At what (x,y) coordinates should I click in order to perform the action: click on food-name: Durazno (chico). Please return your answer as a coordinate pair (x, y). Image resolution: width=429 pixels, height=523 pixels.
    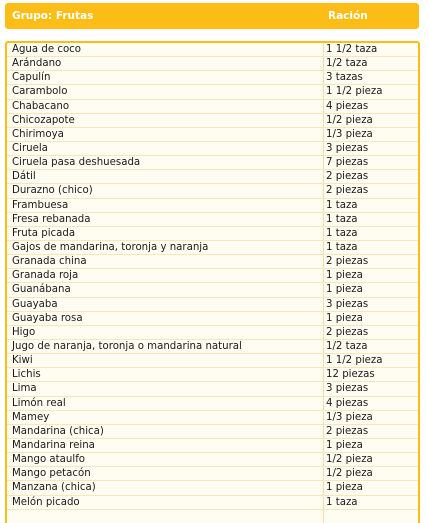
    Looking at the image, I should click on (52, 191).